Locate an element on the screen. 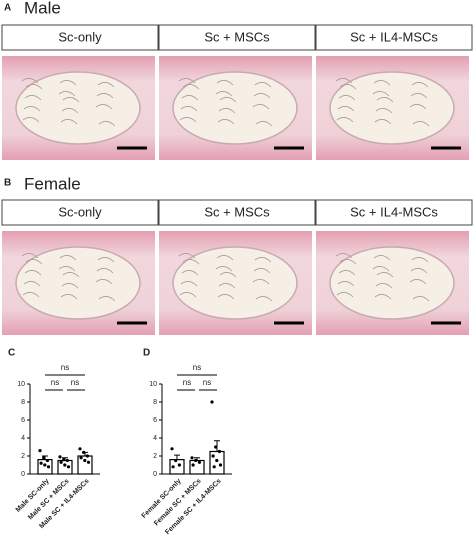  error-bar is located at coordinates (177, 457).